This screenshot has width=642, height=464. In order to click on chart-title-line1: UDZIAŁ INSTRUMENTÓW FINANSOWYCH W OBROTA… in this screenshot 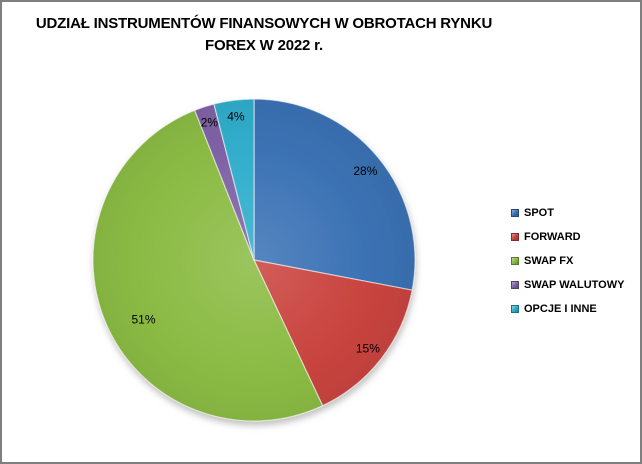, I will do `click(264, 23)`.